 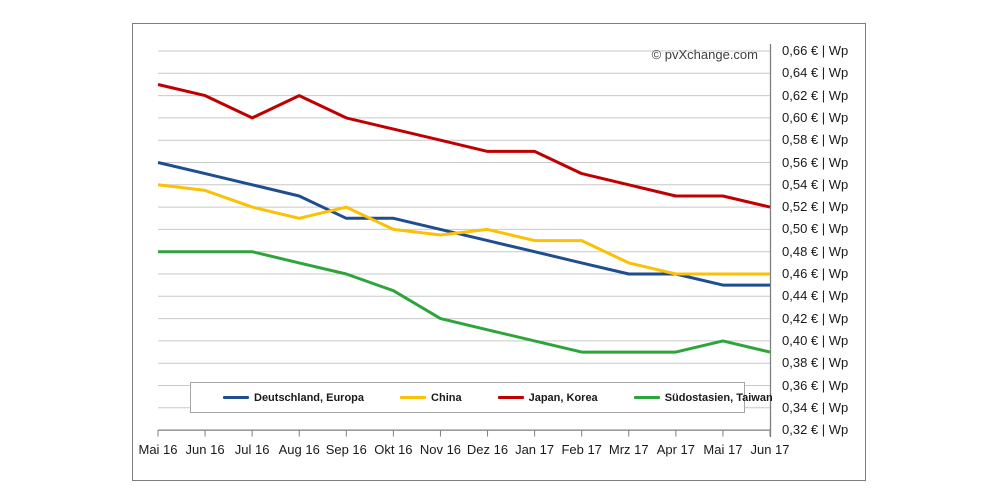 What do you see at coordinates (815, 73) in the screenshot?
I see `y-axis-label: 0,64 € | Wp` at bounding box center [815, 73].